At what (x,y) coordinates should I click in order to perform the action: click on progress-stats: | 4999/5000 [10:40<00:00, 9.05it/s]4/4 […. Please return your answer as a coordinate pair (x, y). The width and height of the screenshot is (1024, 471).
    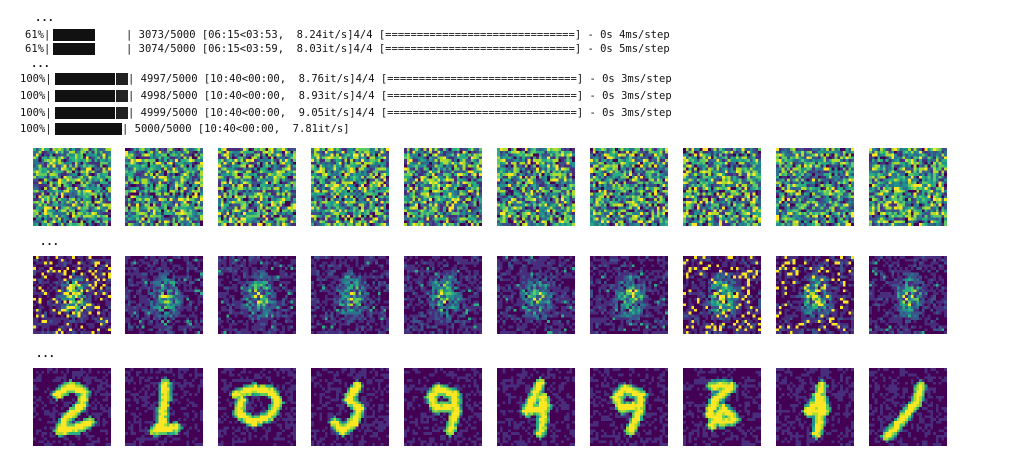
    Looking at the image, I should click on (400, 113).